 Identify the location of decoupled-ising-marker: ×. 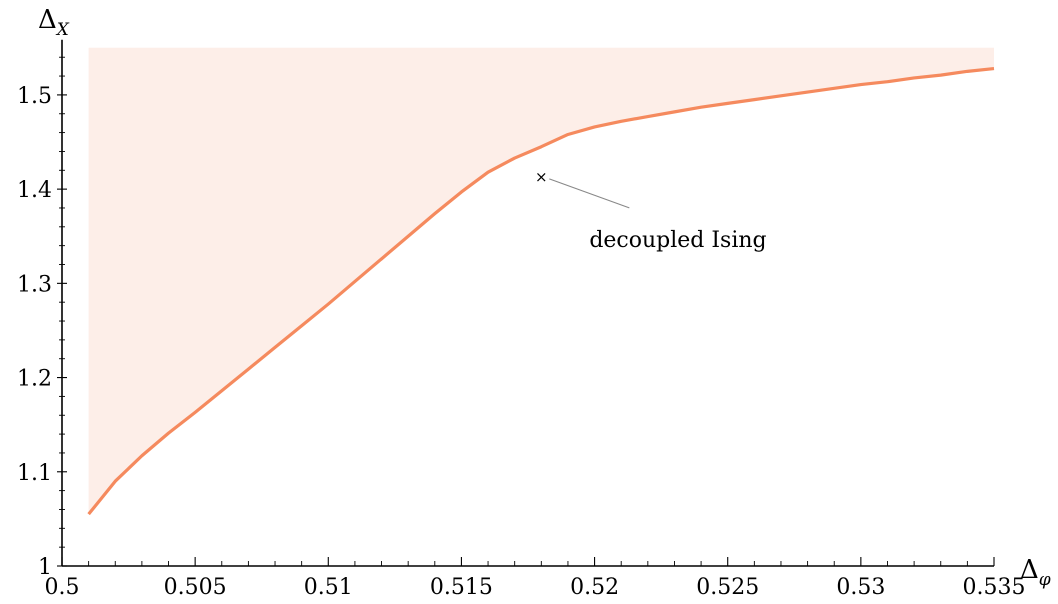
(541, 177).